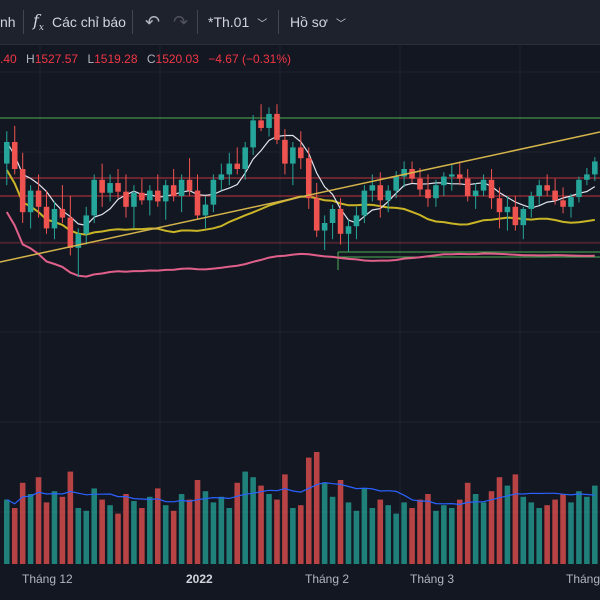 The width and height of the screenshot is (600, 600). I want to click on interval-dropdown: *Th.01 ﹀, so click(237, 22).